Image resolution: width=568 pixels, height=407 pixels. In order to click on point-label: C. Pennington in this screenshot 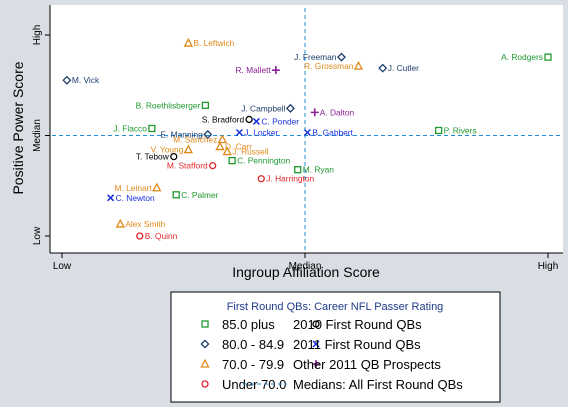, I will do `click(263, 161)`.